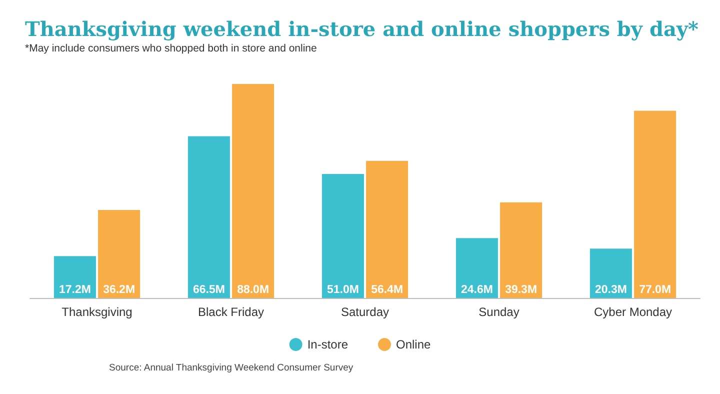 The image size is (720, 394). What do you see at coordinates (499, 312) in the screenshot?
I see `x-tick-label: Sunday` at bounding box center [499, 312].